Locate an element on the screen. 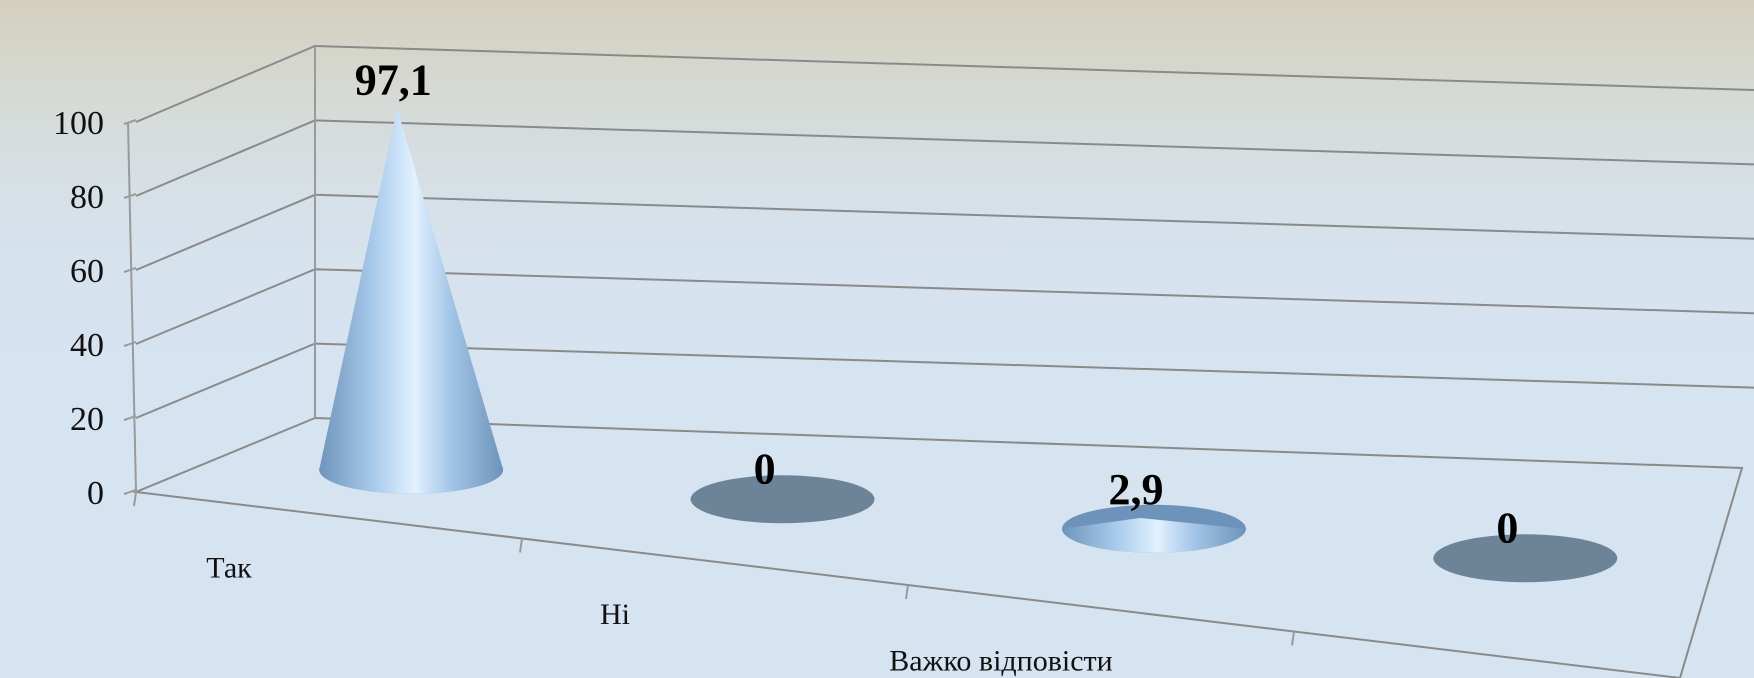 This screenshot has width=1754, height=678. y-tick-label-60: 60 is located at coordinates (87, 271).